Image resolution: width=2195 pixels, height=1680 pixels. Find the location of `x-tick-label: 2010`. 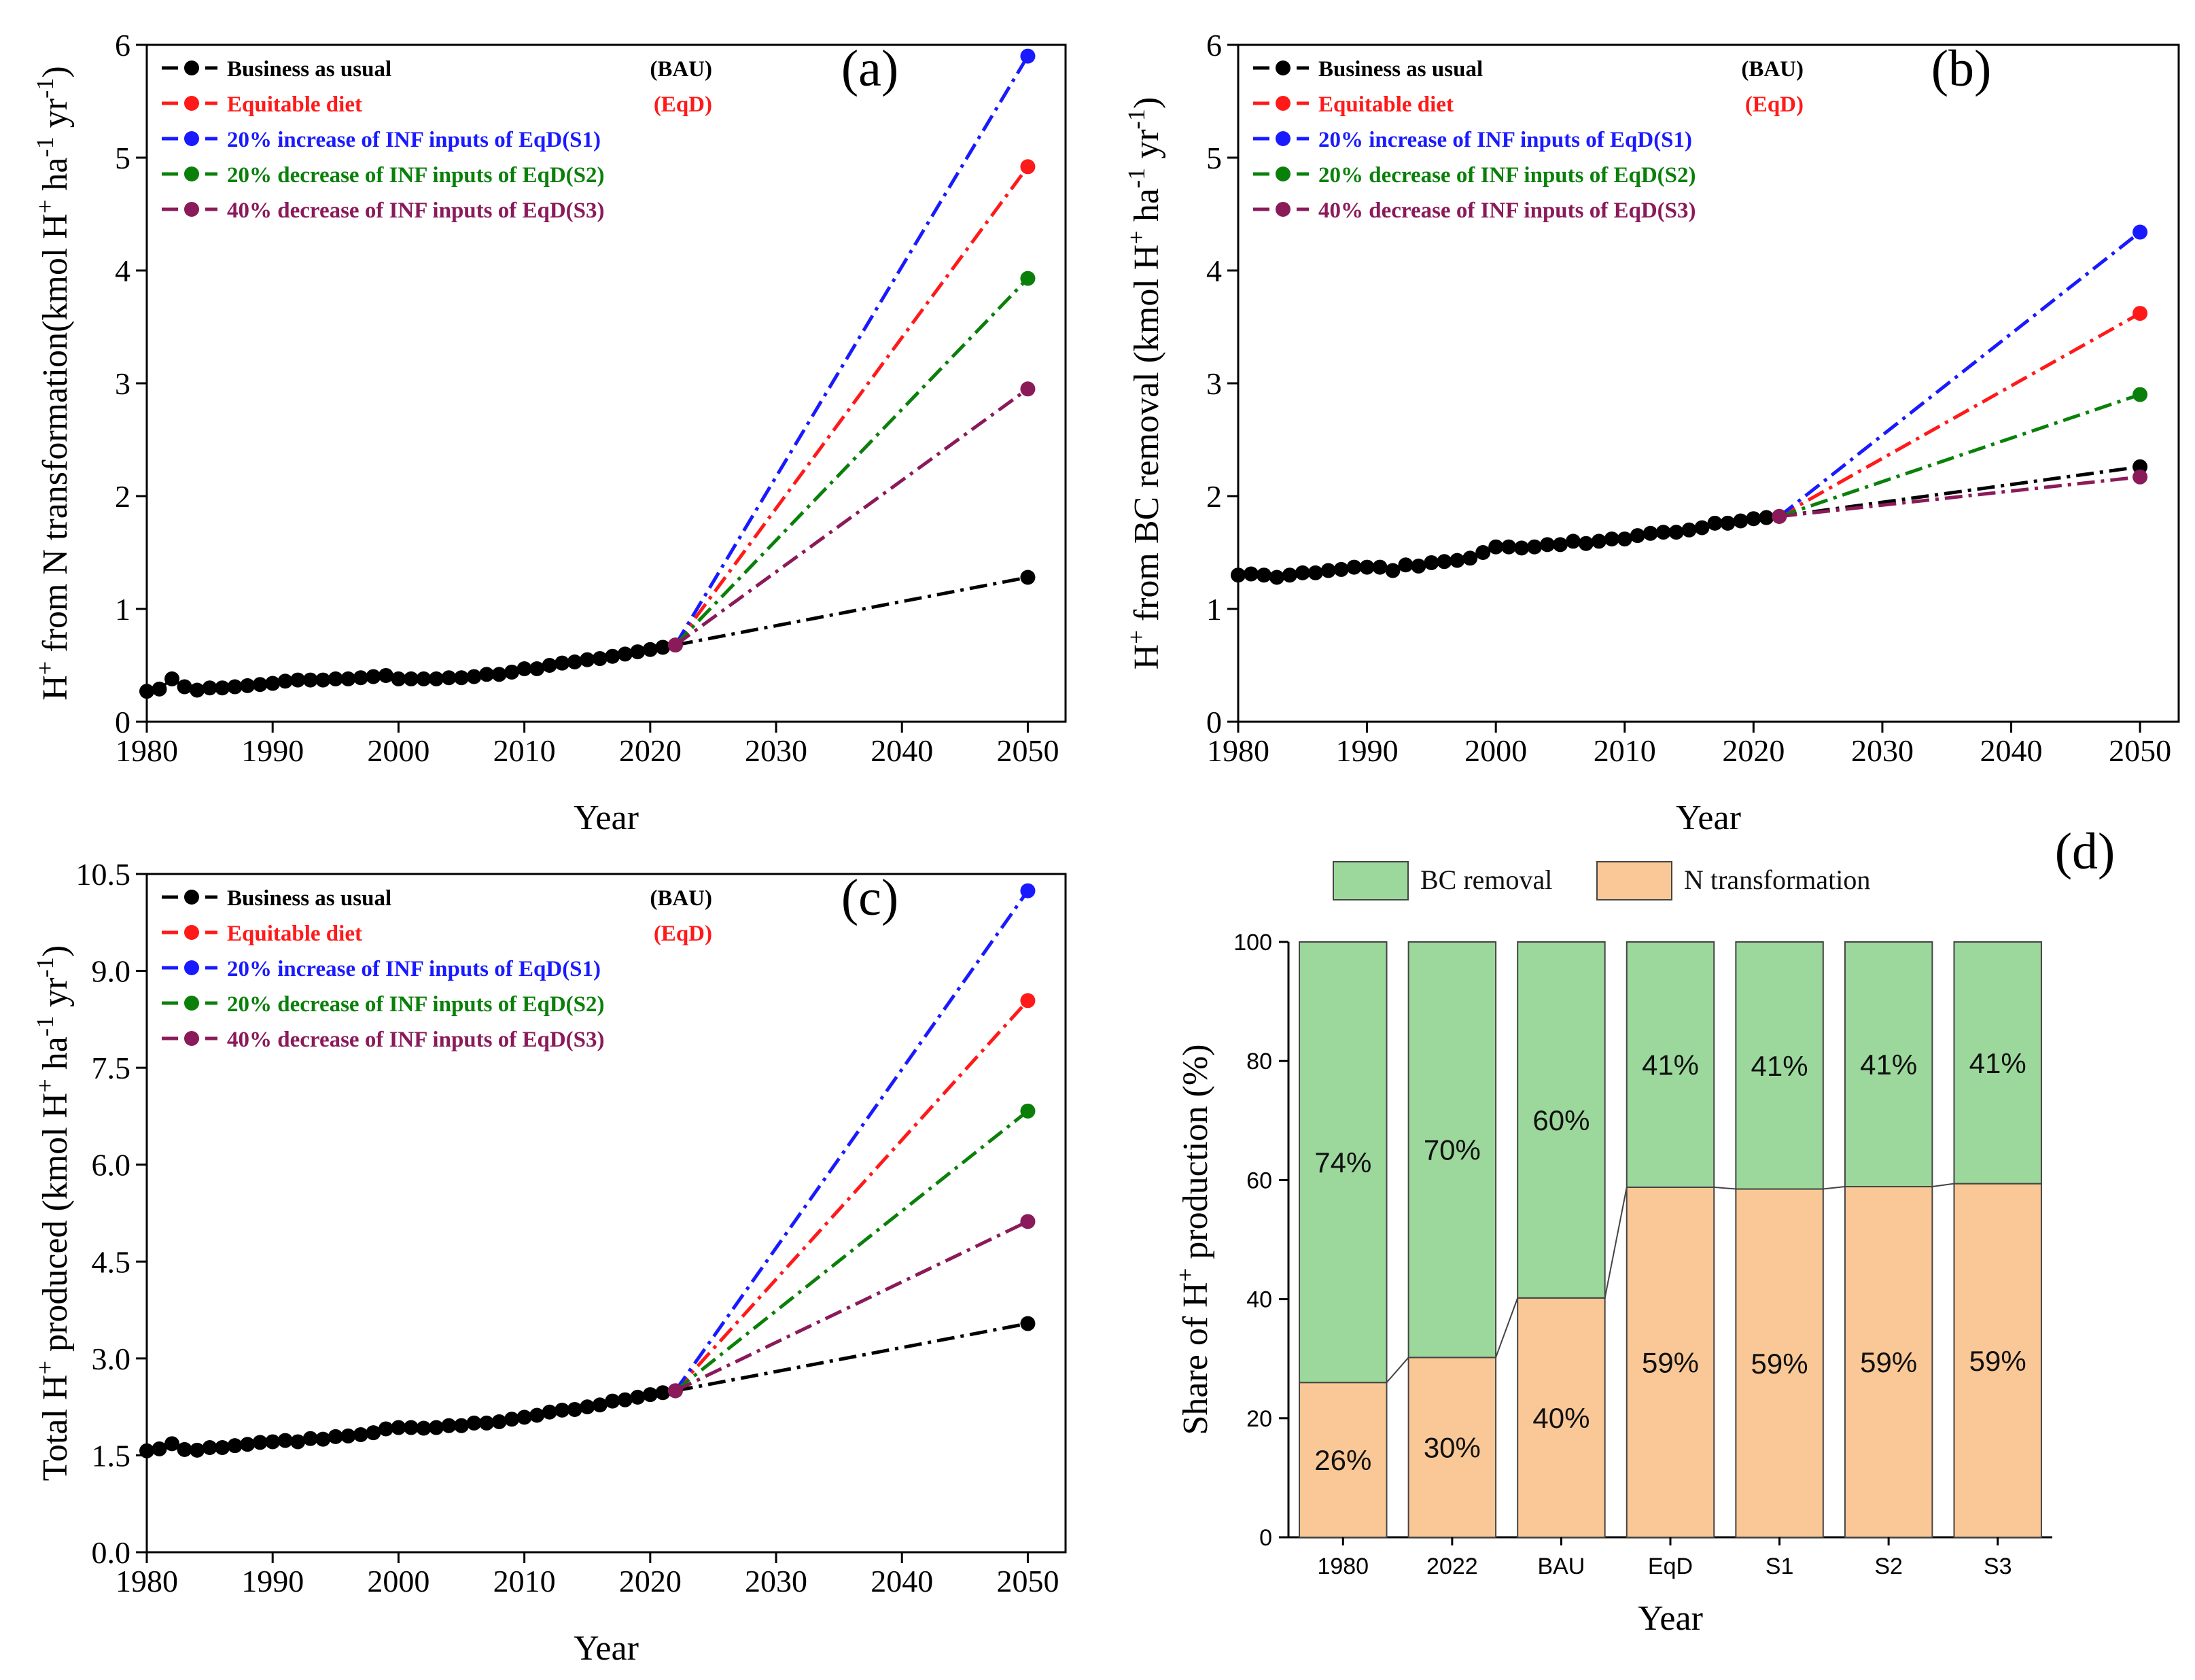

x-tick-label: 2010 is located at coordinates (524, 1581).